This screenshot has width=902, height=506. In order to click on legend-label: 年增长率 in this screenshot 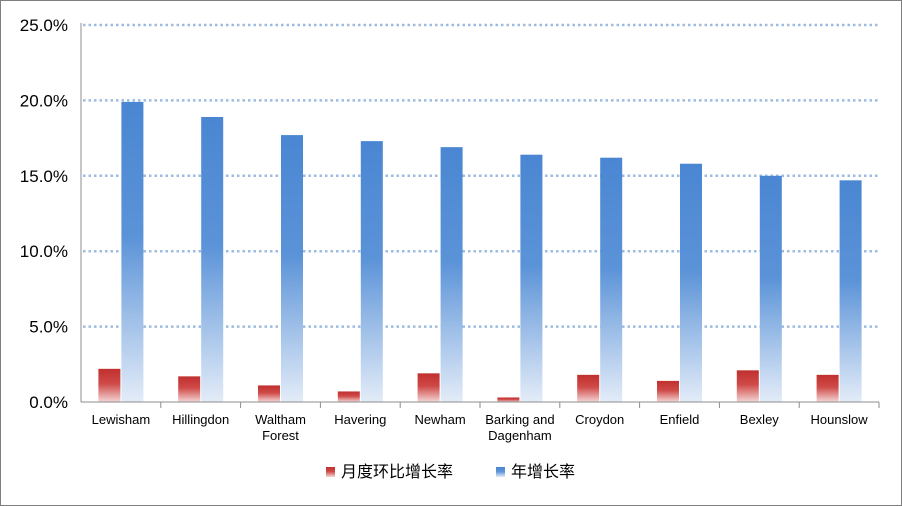, I will do `click(543, 472)`.